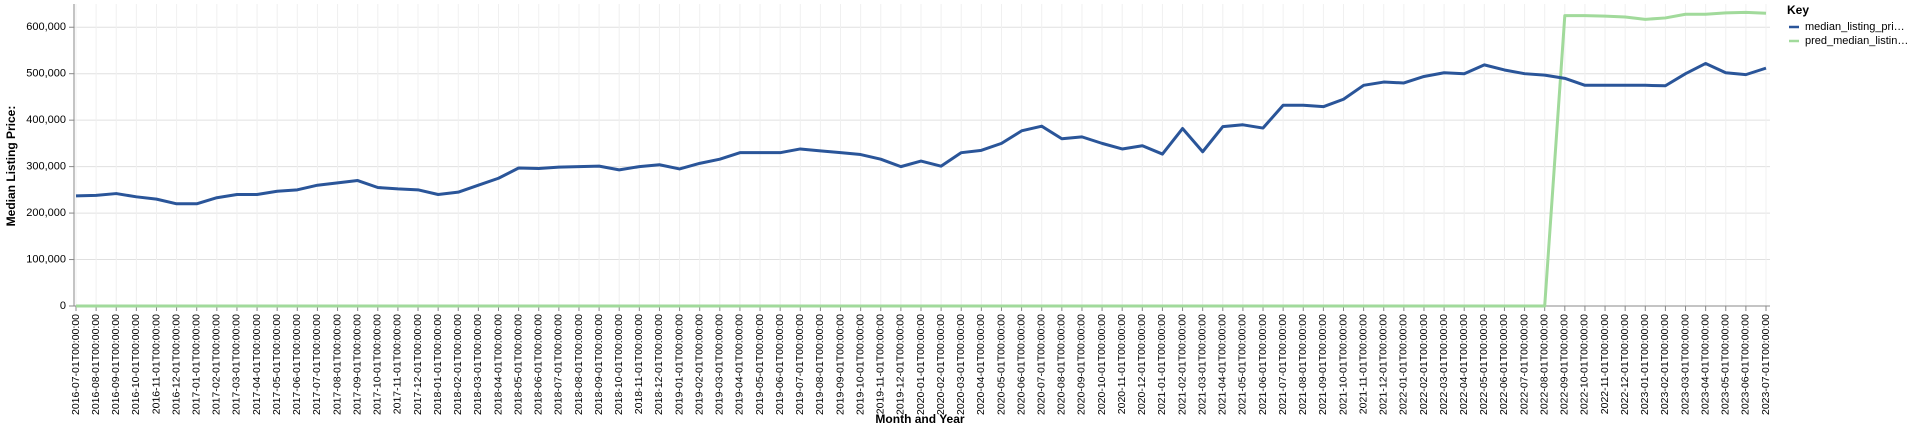  What do you see at coordinates (1766, 364) in the screenshot?
I see `x-tick-label: 2023-07-01T00:00:00` at bounding box center [1766, 364].